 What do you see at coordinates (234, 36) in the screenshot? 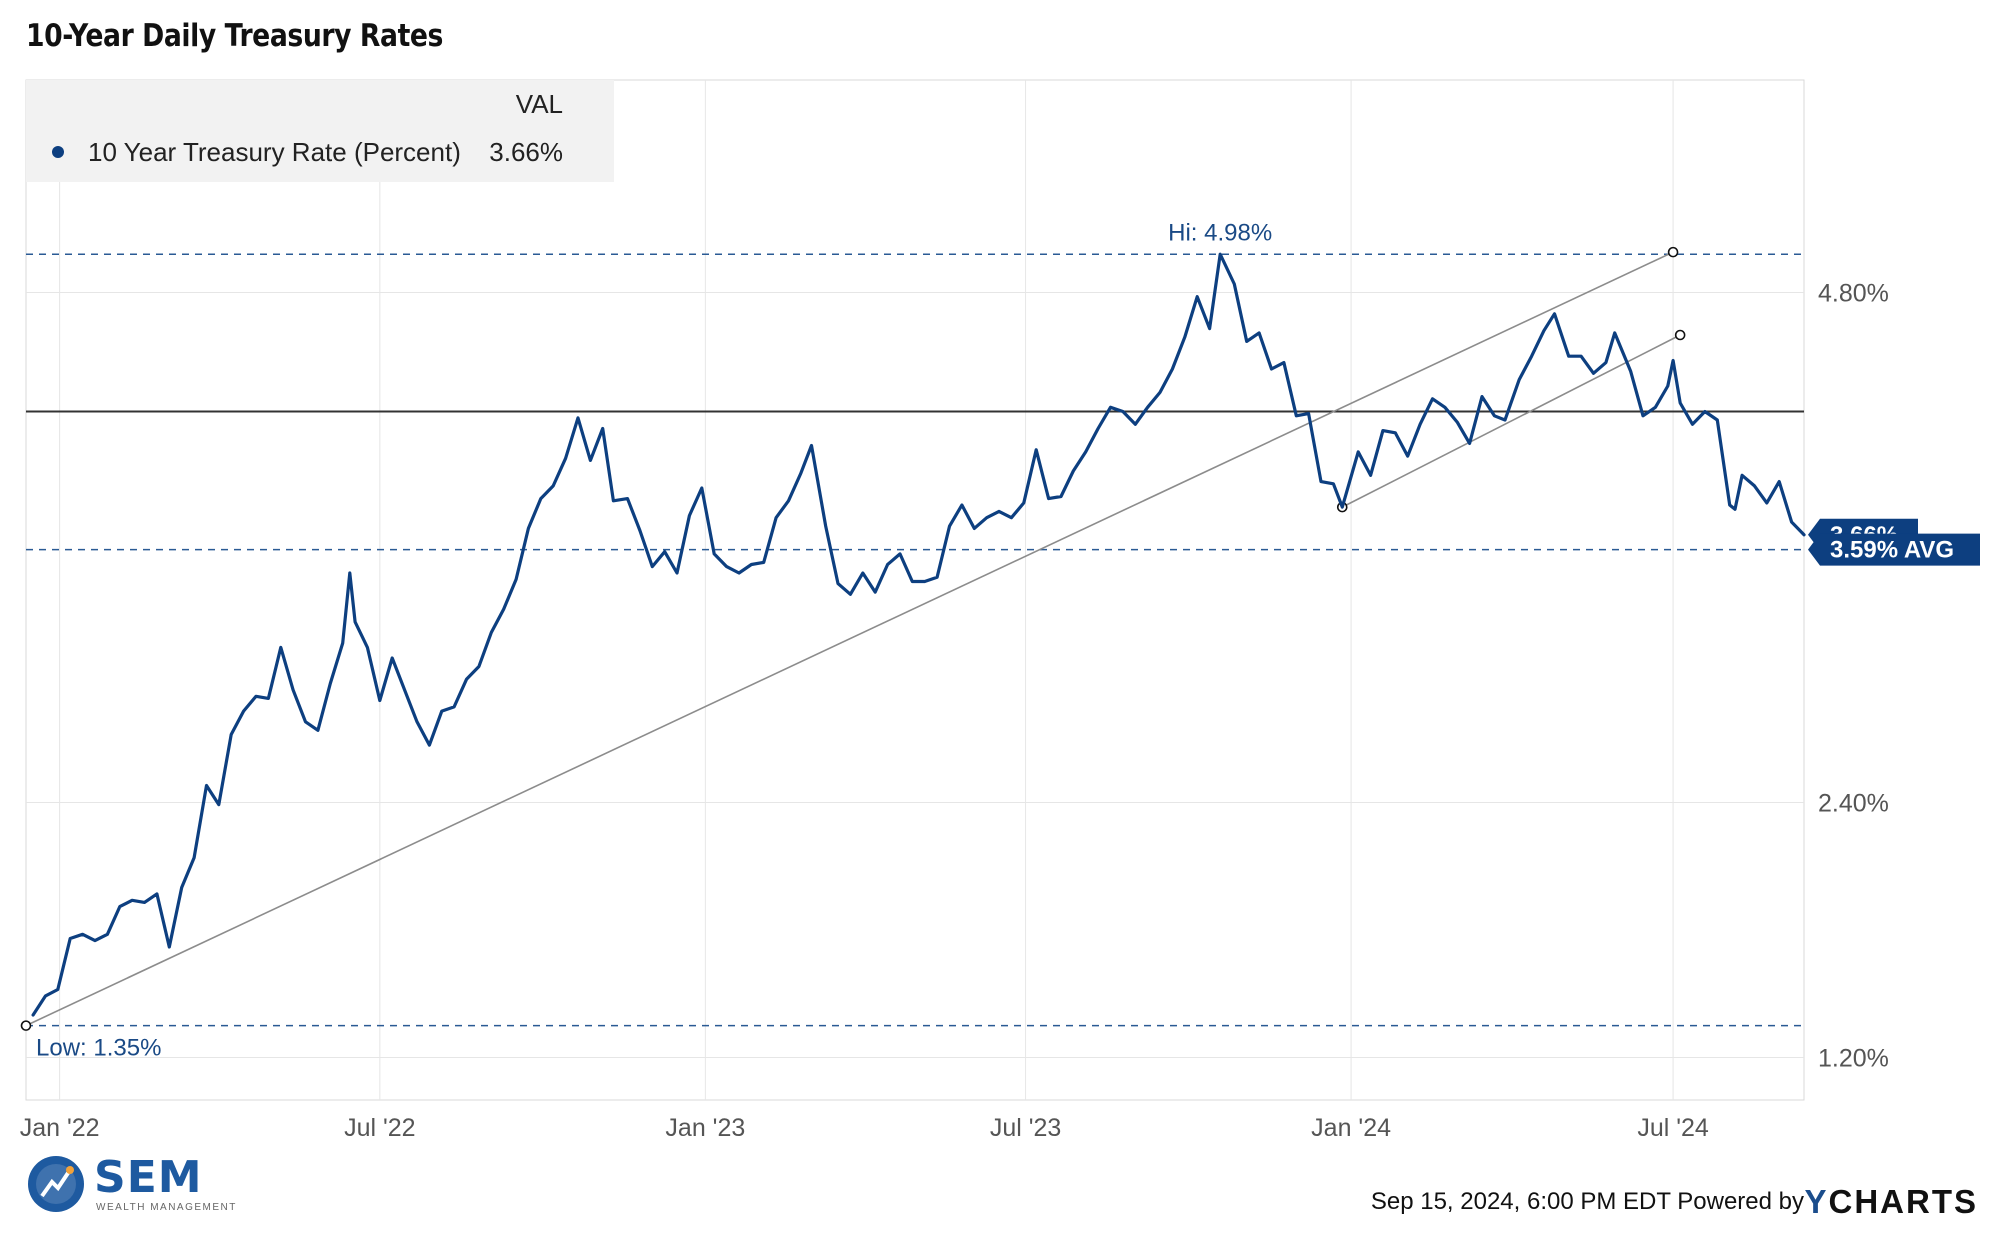
I see `chart-title: 10-Year Daily Treasury Rates` at bounding box center [234, 36].